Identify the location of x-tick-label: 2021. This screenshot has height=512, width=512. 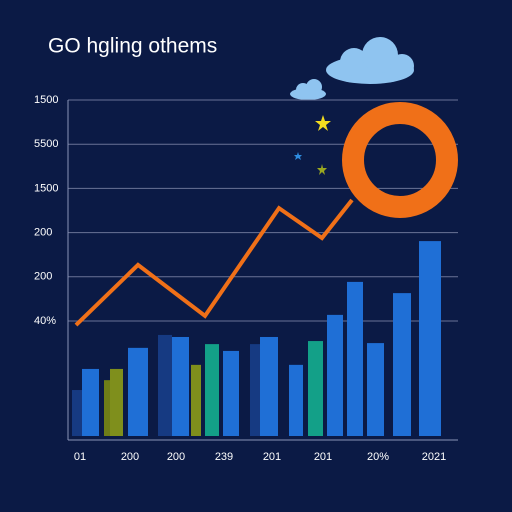
(434, 457).